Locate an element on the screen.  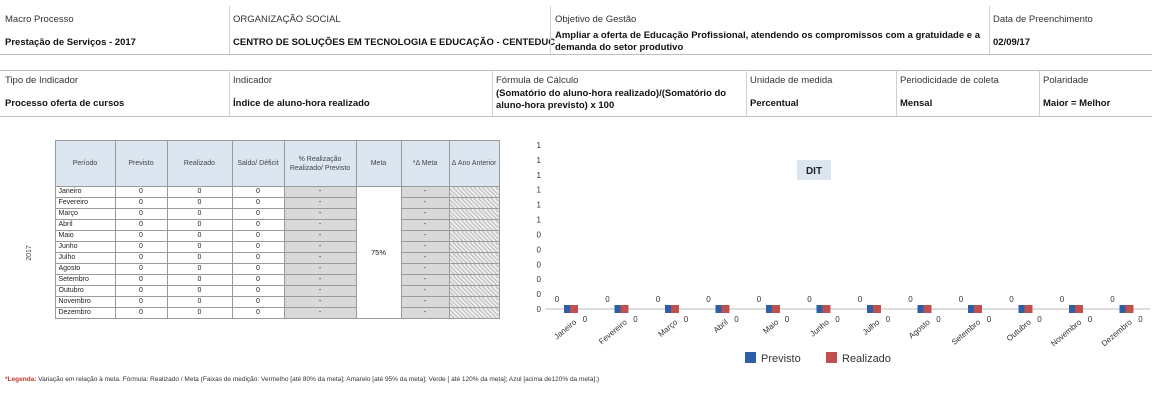
footnote-bold: *Legenda: is located at coordinates (21, 379).